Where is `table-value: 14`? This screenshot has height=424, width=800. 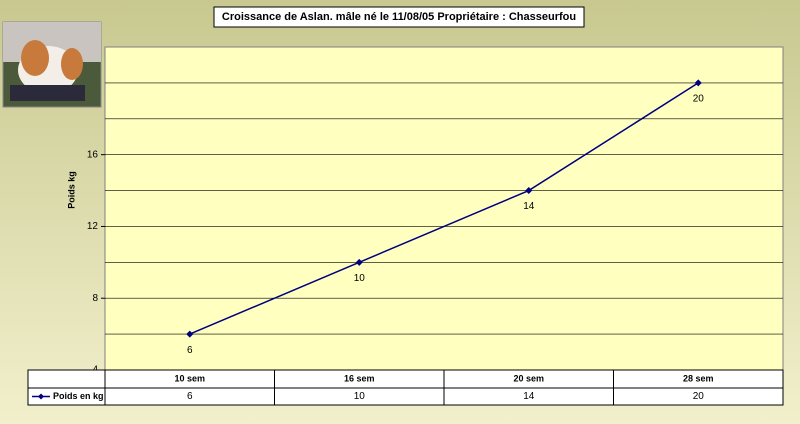 table-value: 14 is located at coordinates (529, 396).